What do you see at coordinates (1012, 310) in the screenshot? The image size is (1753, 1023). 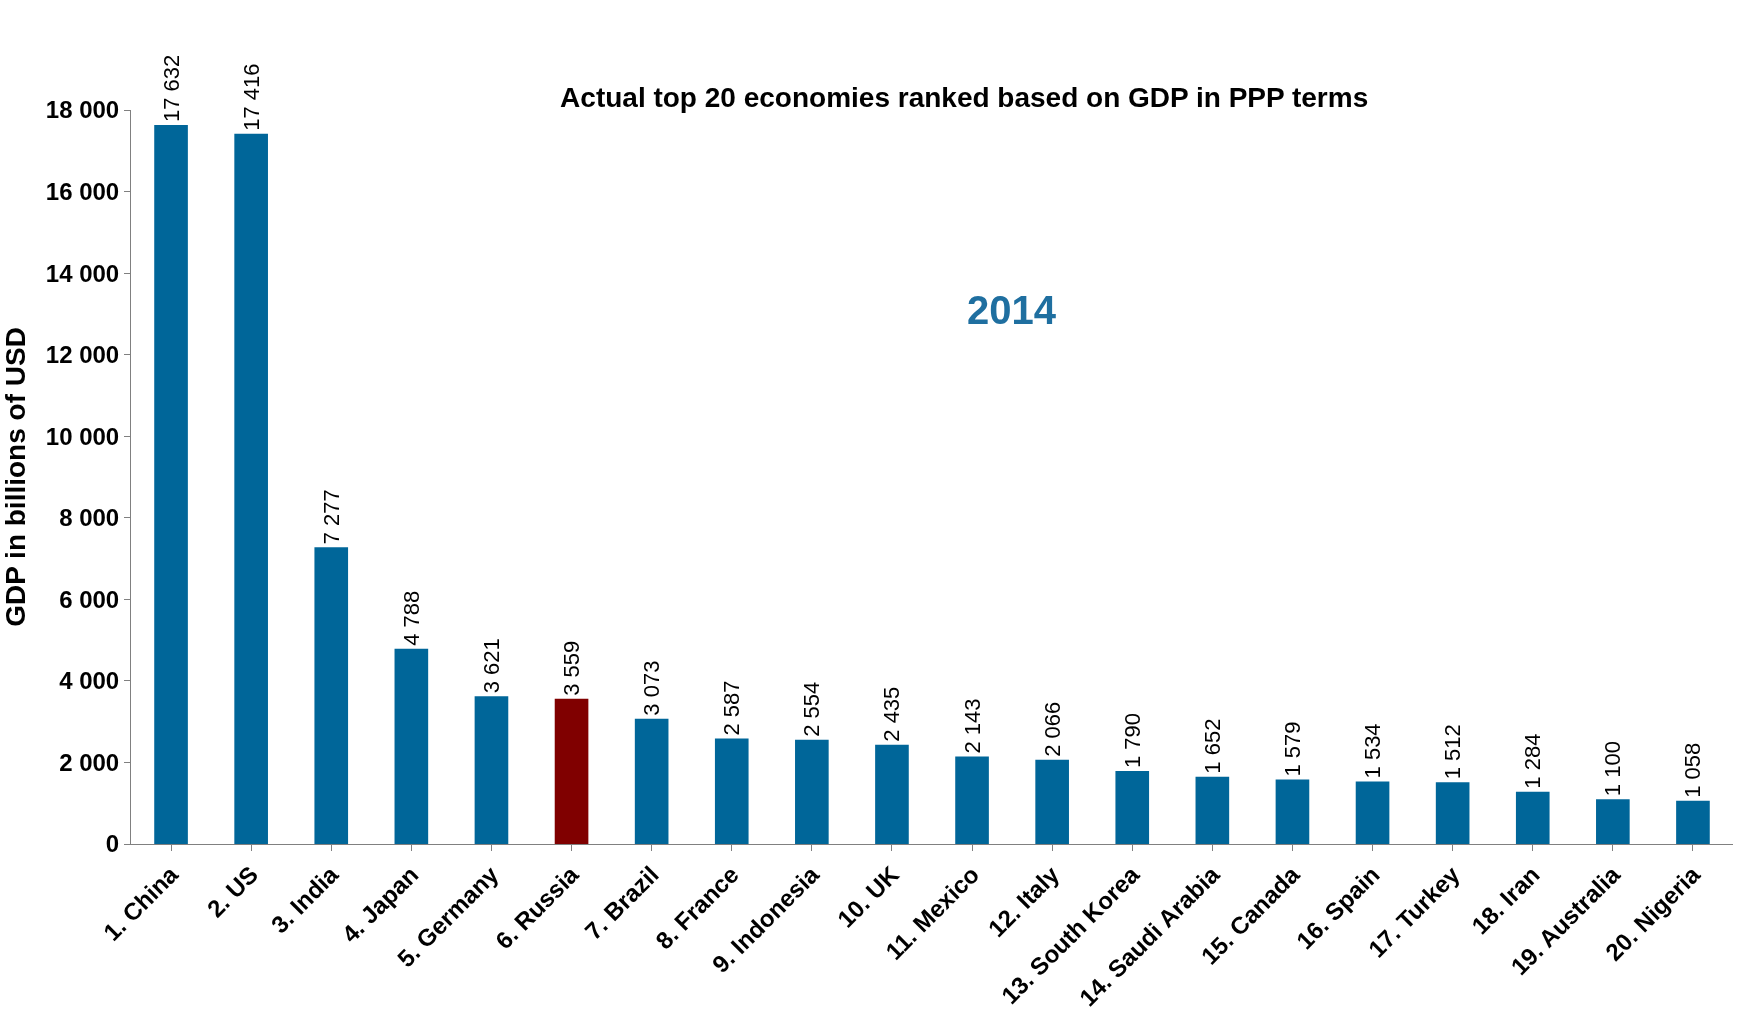 I see `annotation: 2014` at bounding box center [1012, 310].